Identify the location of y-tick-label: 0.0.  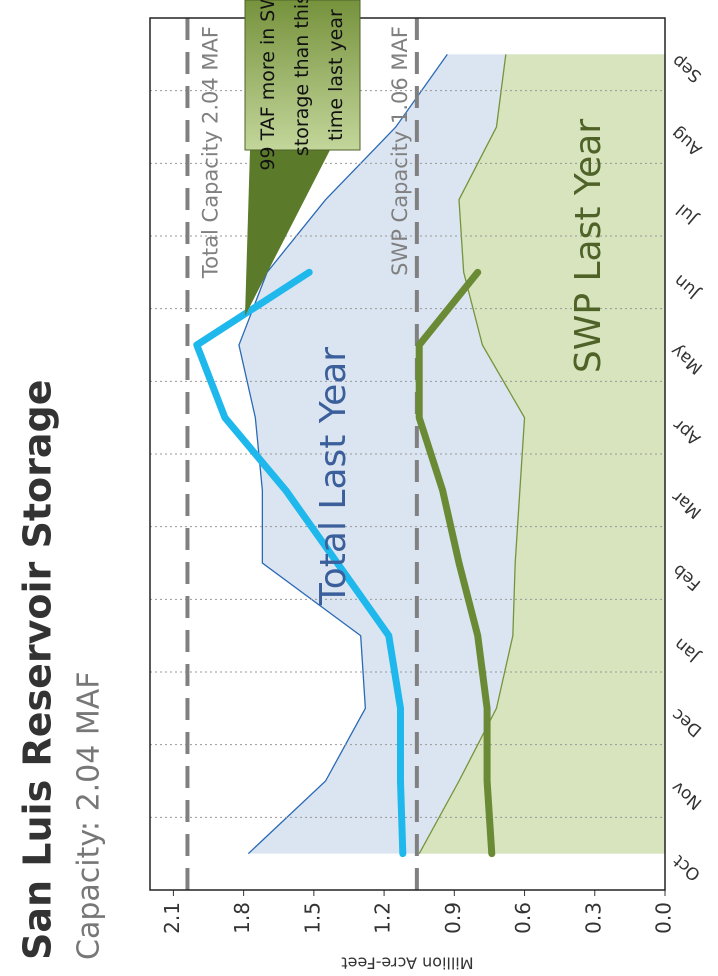
(664, 918).